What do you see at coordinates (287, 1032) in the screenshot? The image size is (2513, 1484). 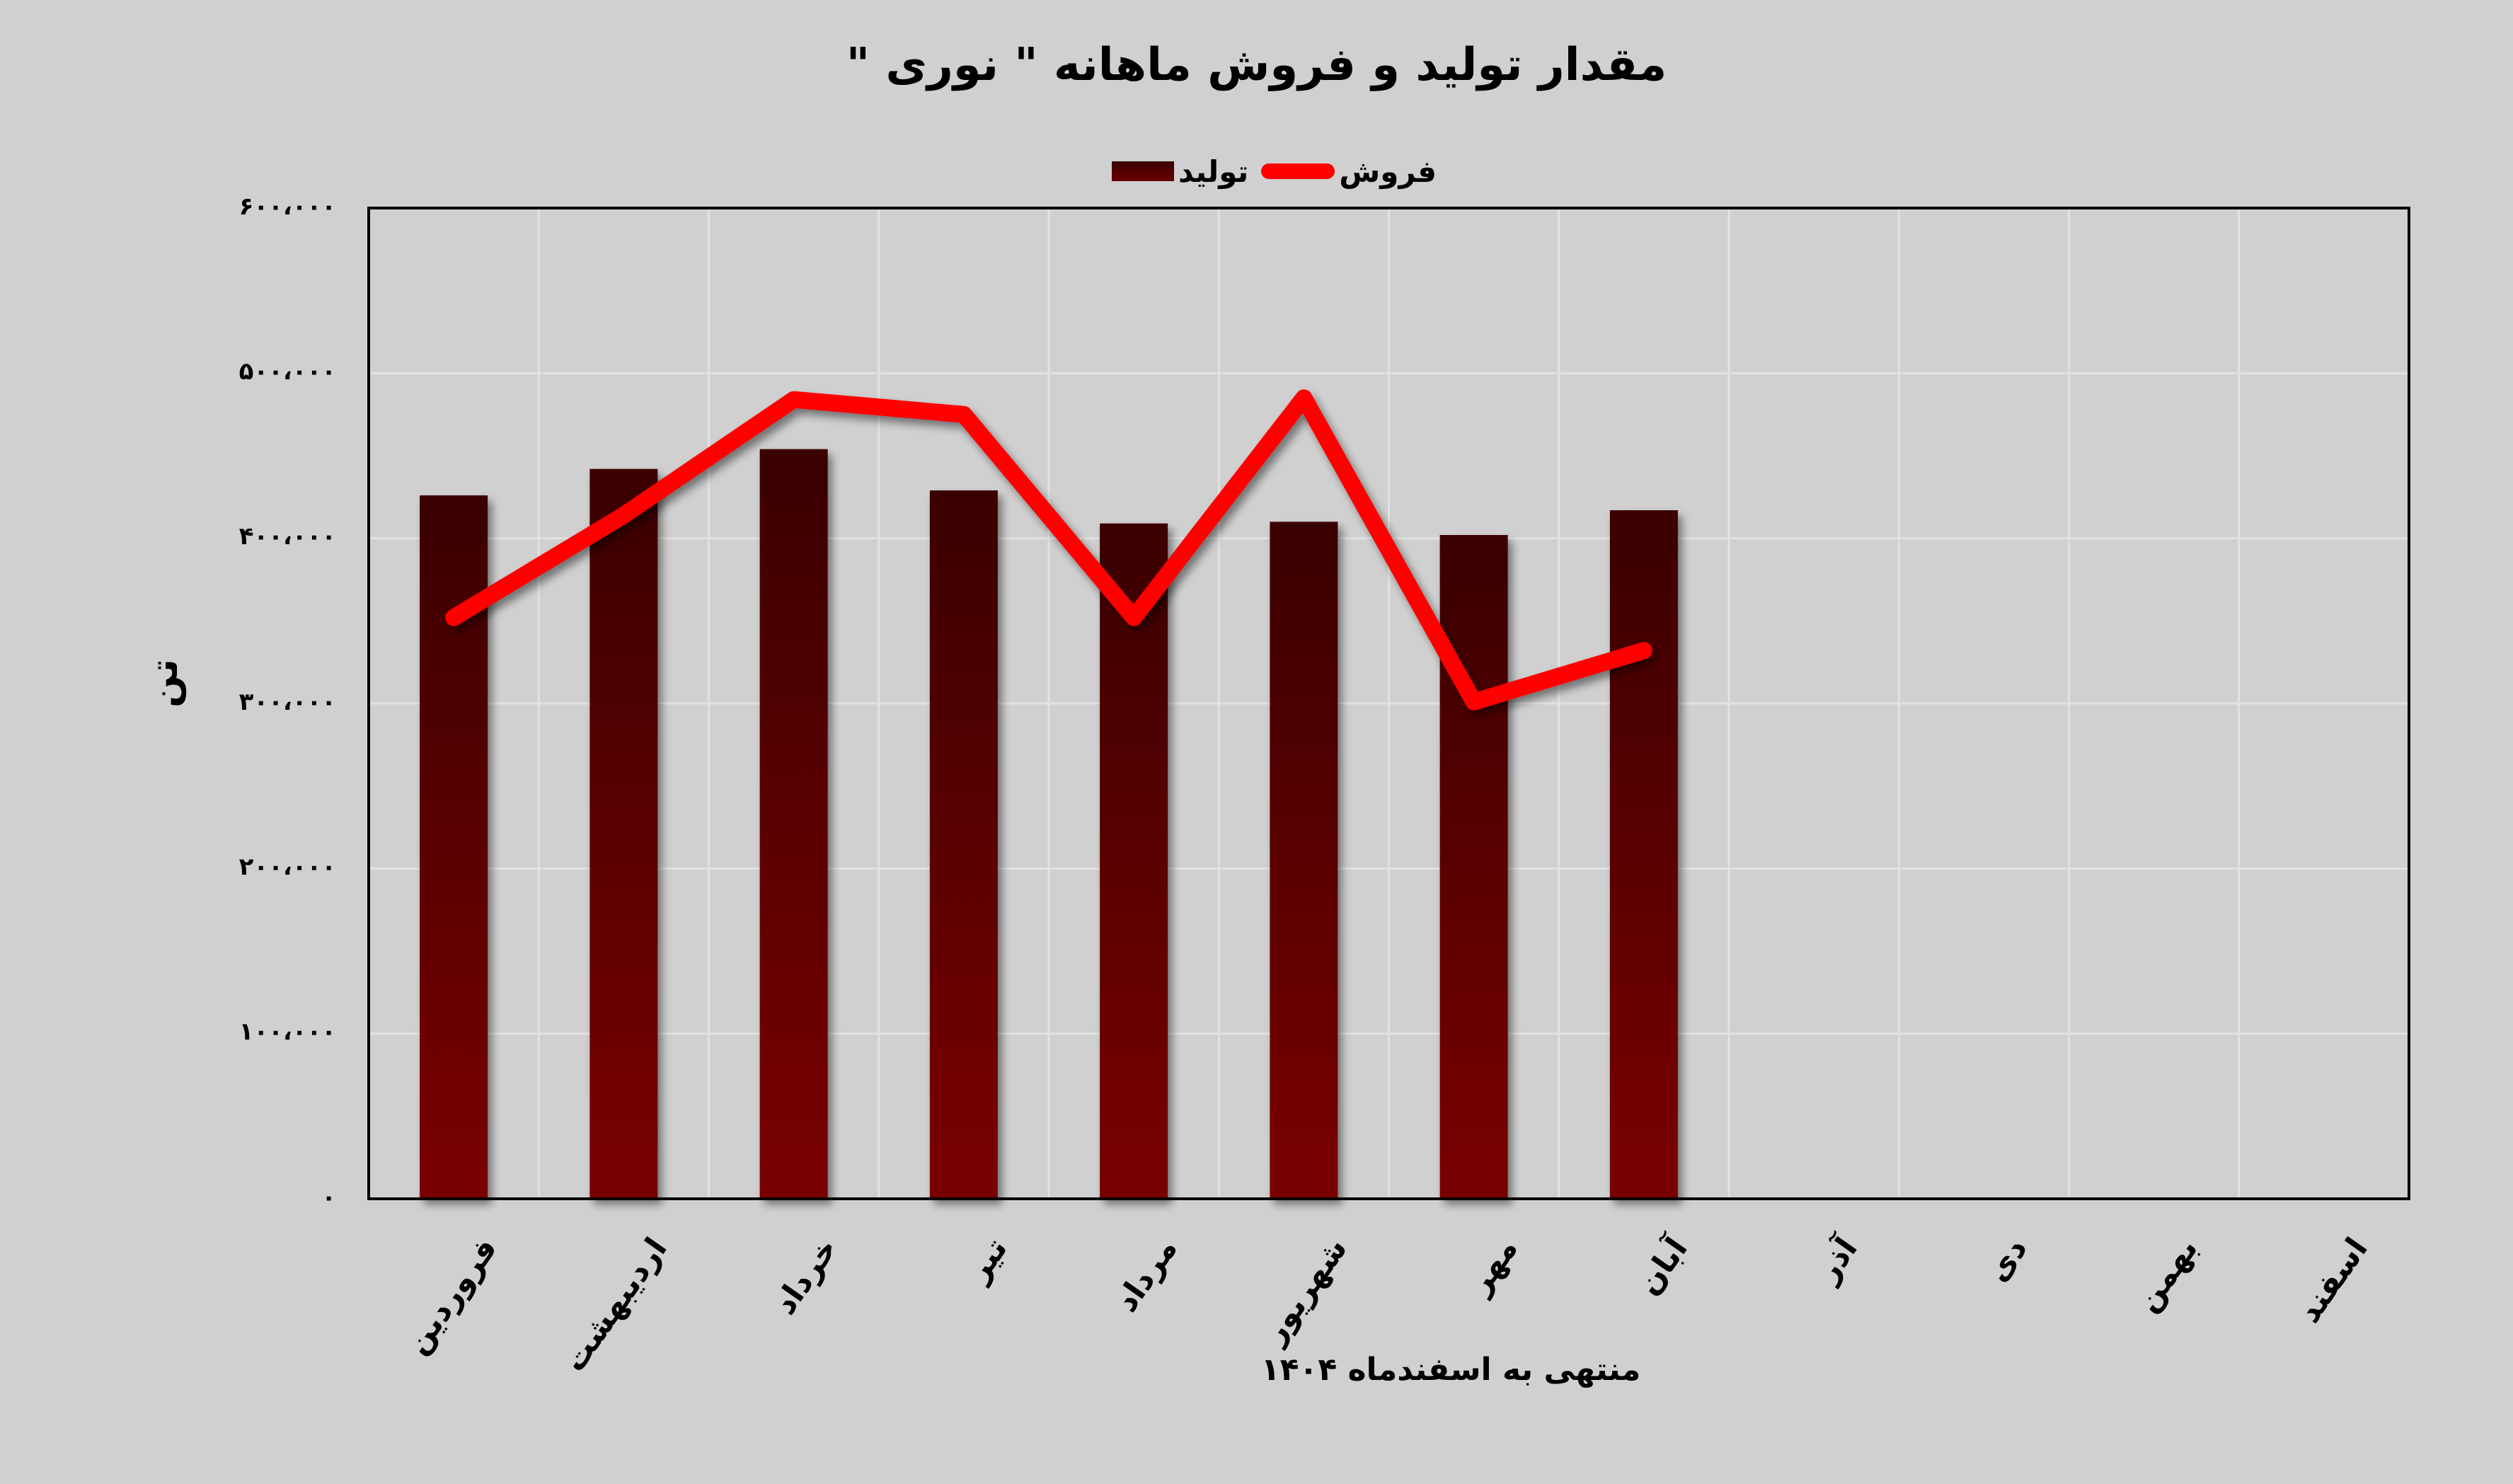 I see `y-tick: ۱۰۰،۰۰۰` at bounding box center [287, 1032].